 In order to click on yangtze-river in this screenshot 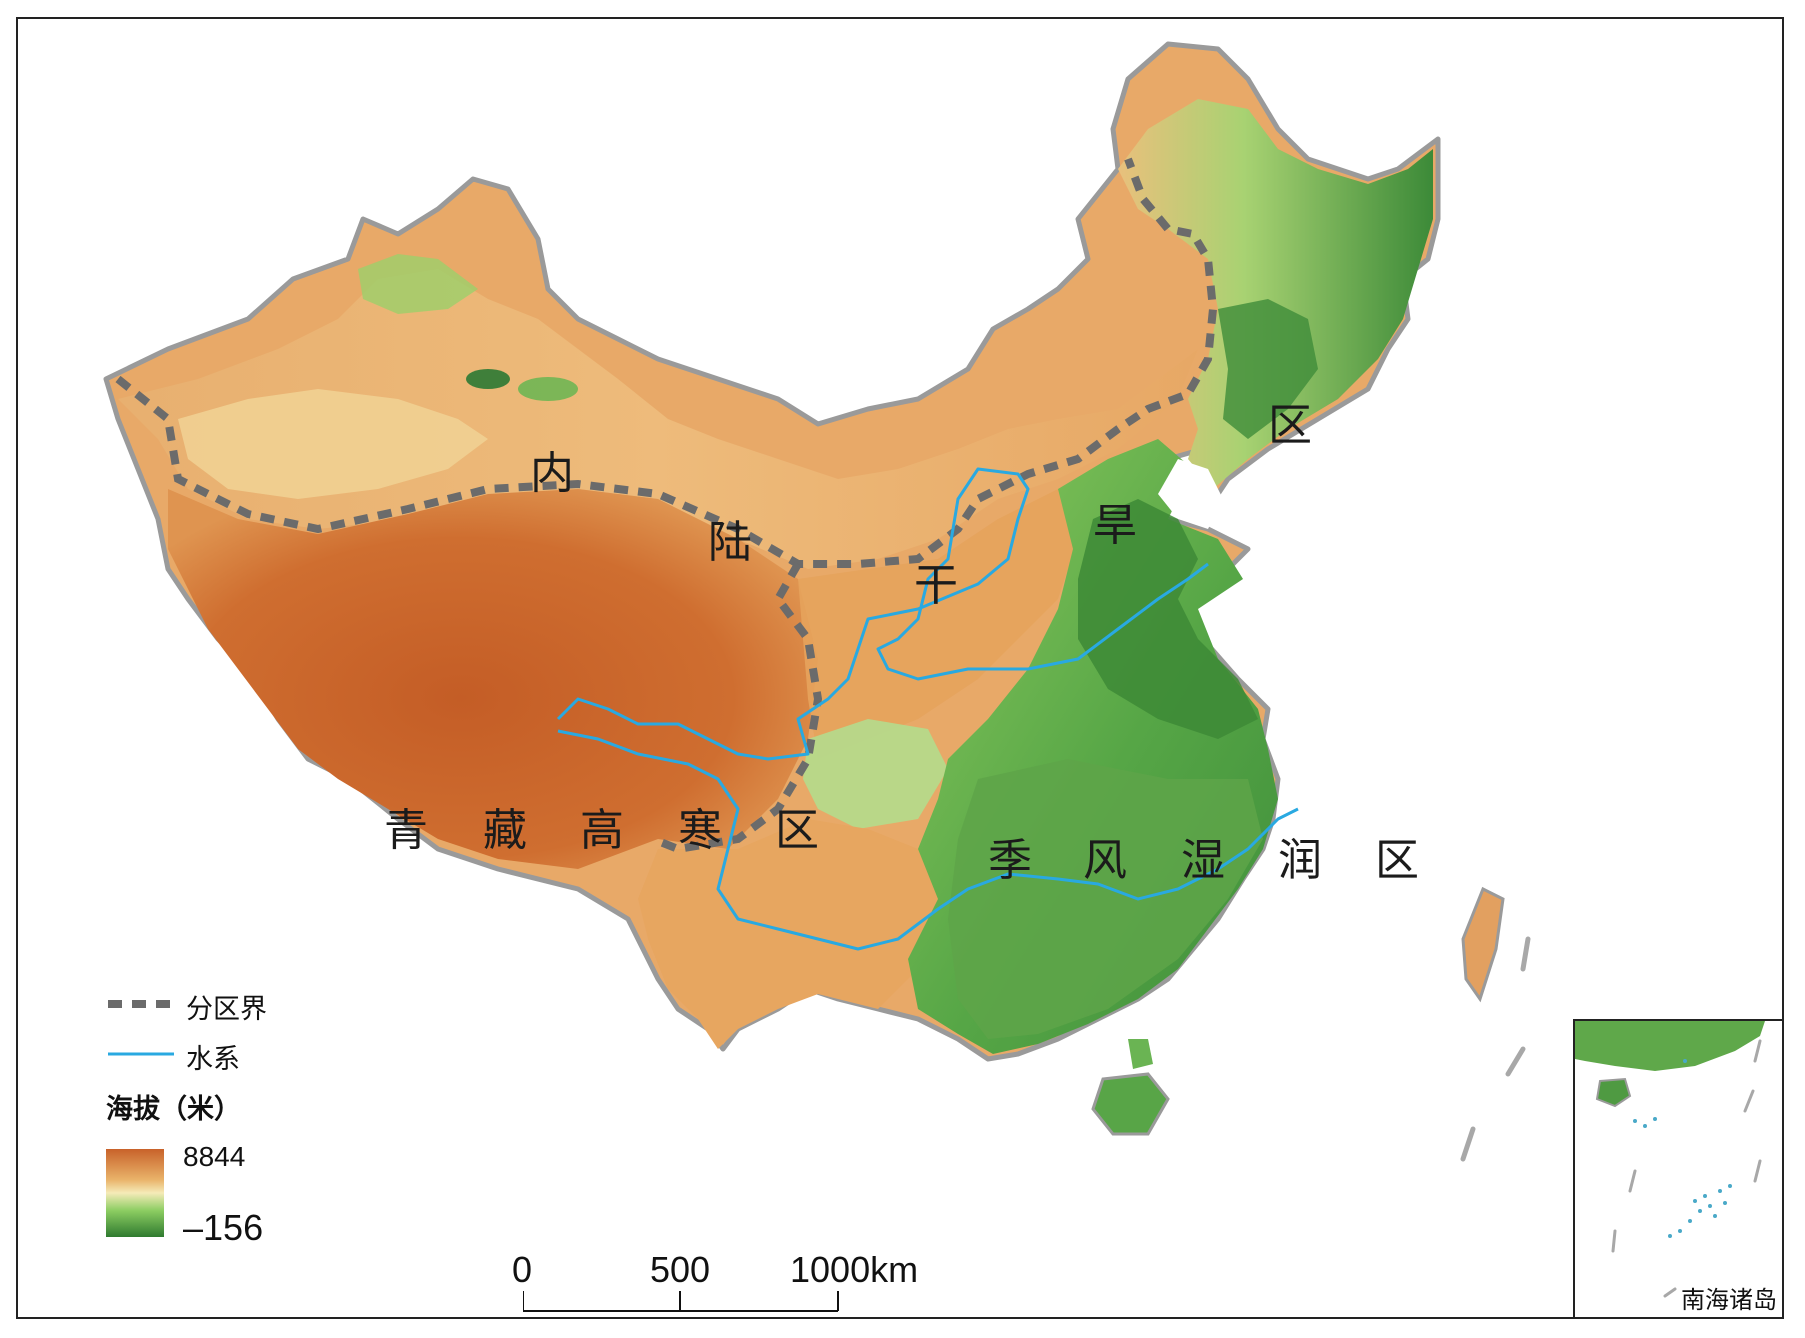, I will do `click(928, 840)`.